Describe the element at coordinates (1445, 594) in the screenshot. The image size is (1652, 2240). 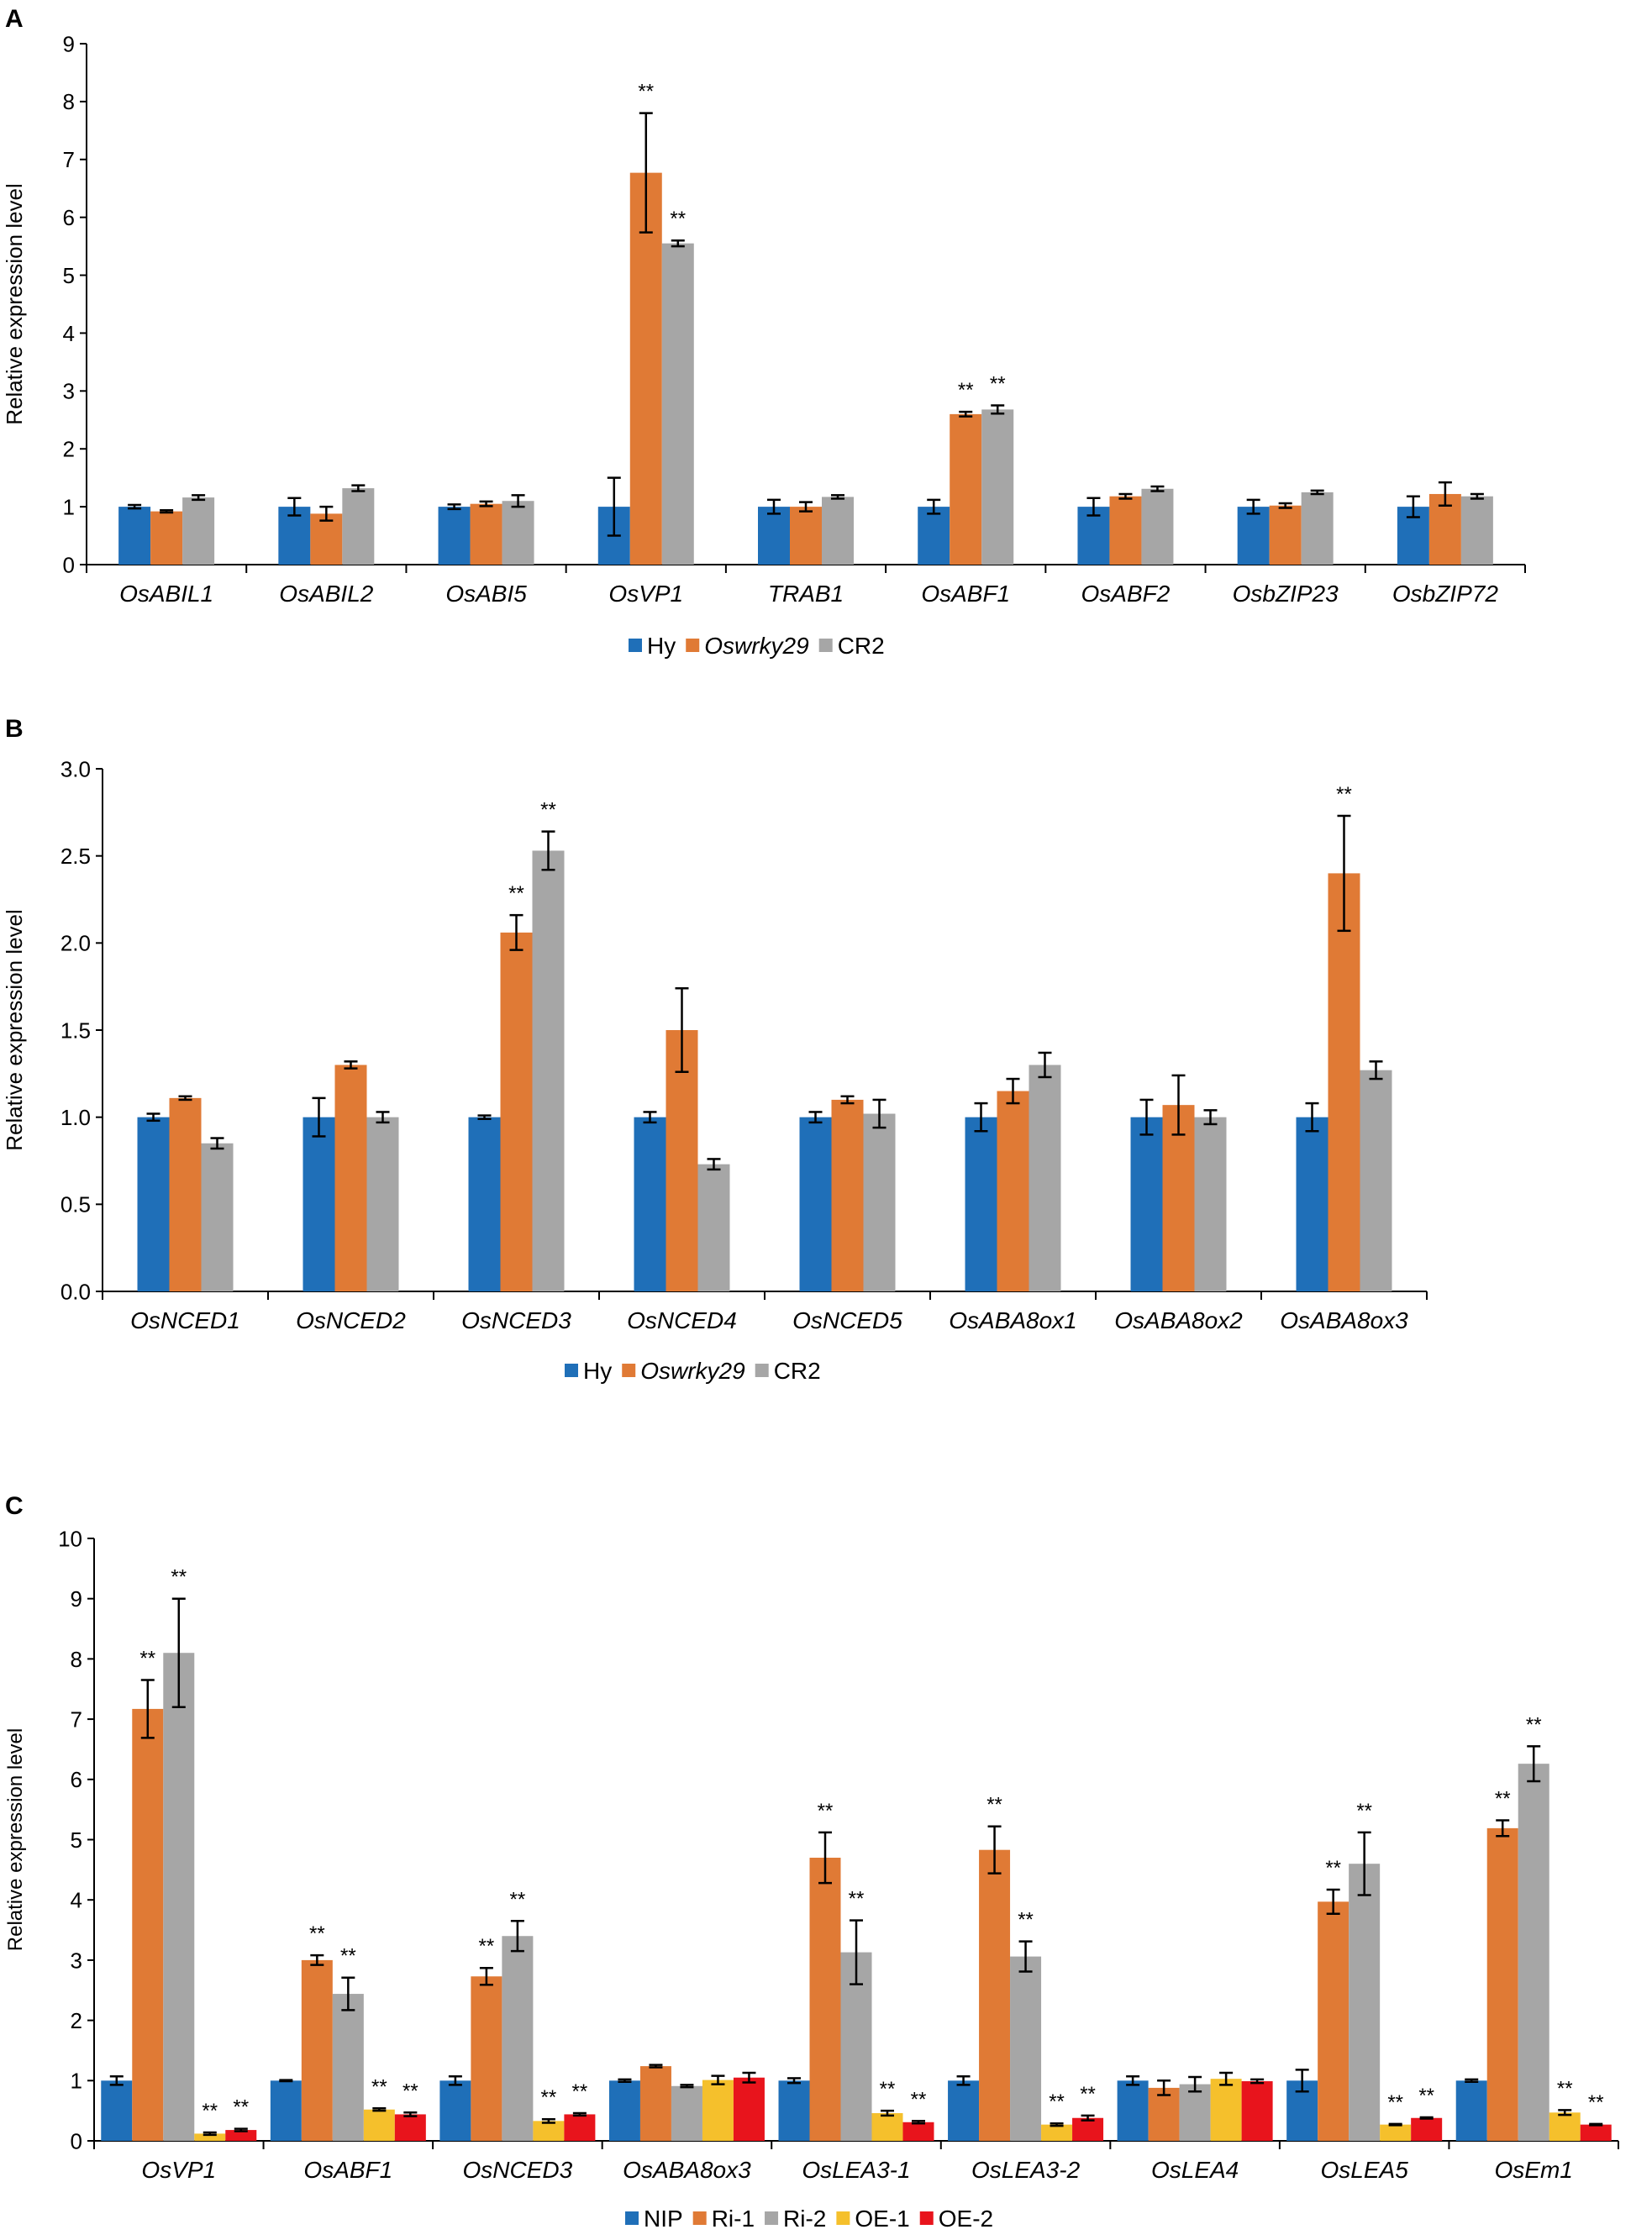
I see `x-category-label: OsbZIP72` at that location.